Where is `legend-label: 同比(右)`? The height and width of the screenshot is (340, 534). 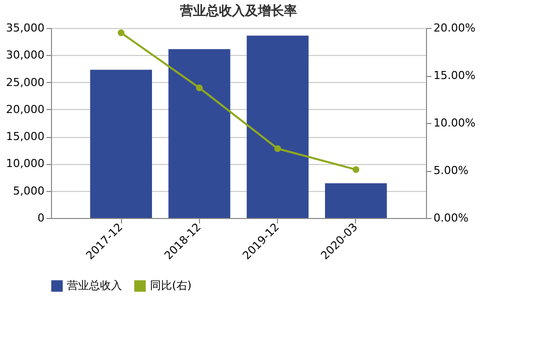 legend-label: 同比(右) is located at coordinates (171, 285).